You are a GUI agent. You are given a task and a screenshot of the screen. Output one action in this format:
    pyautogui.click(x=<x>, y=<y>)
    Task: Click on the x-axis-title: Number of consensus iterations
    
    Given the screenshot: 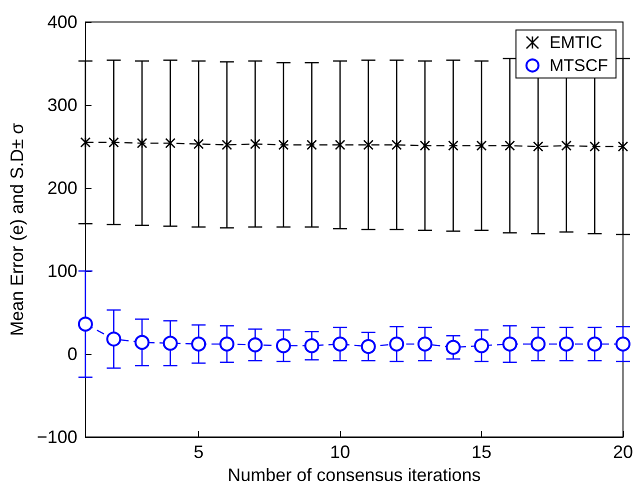 What is the action you would take?
    pyautogui.click(x=354, y=474)
    